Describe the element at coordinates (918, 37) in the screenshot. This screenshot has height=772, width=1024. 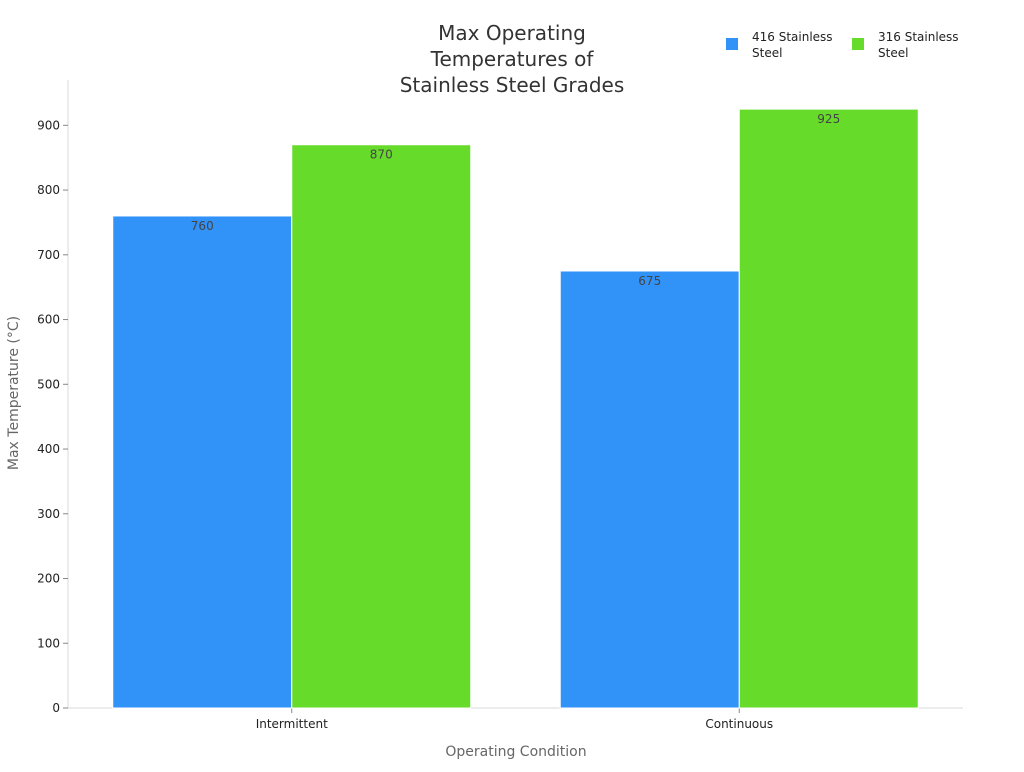
I see `legend-label: 316 Stainless` at that location.